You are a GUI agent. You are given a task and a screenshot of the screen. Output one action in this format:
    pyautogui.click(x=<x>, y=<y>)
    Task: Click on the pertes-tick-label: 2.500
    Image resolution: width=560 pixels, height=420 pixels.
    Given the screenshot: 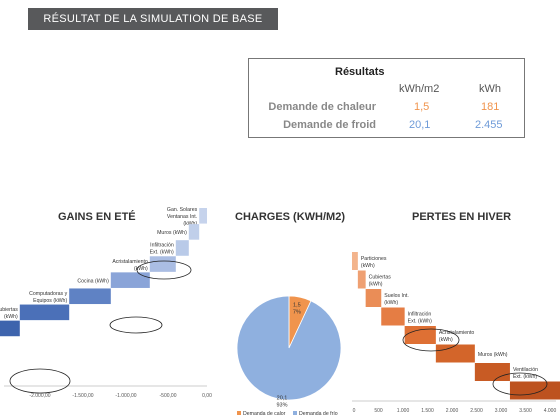 What is the action you would take?
    pyautogui.click(x=476, y=411)
    